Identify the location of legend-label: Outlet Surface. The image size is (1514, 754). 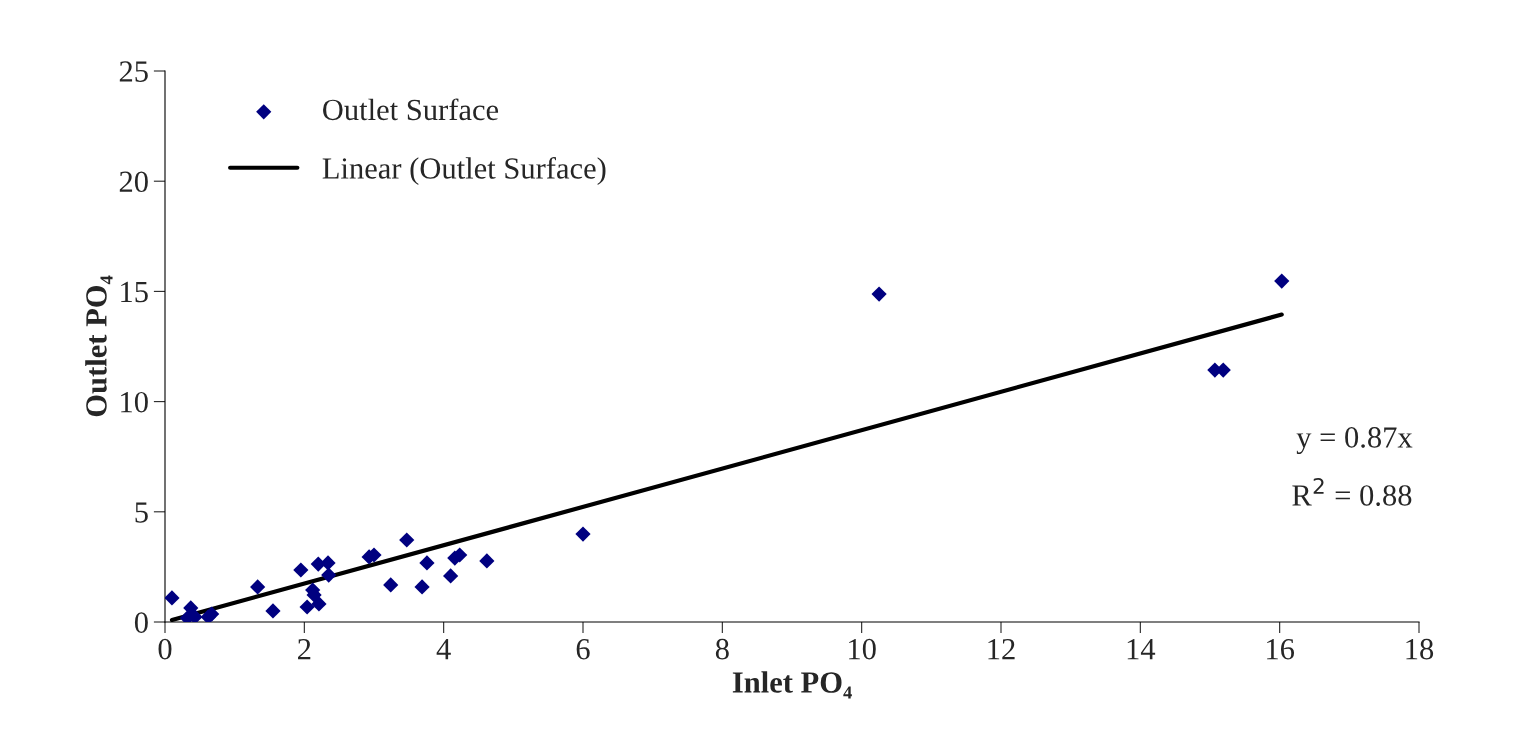
(411, 109).